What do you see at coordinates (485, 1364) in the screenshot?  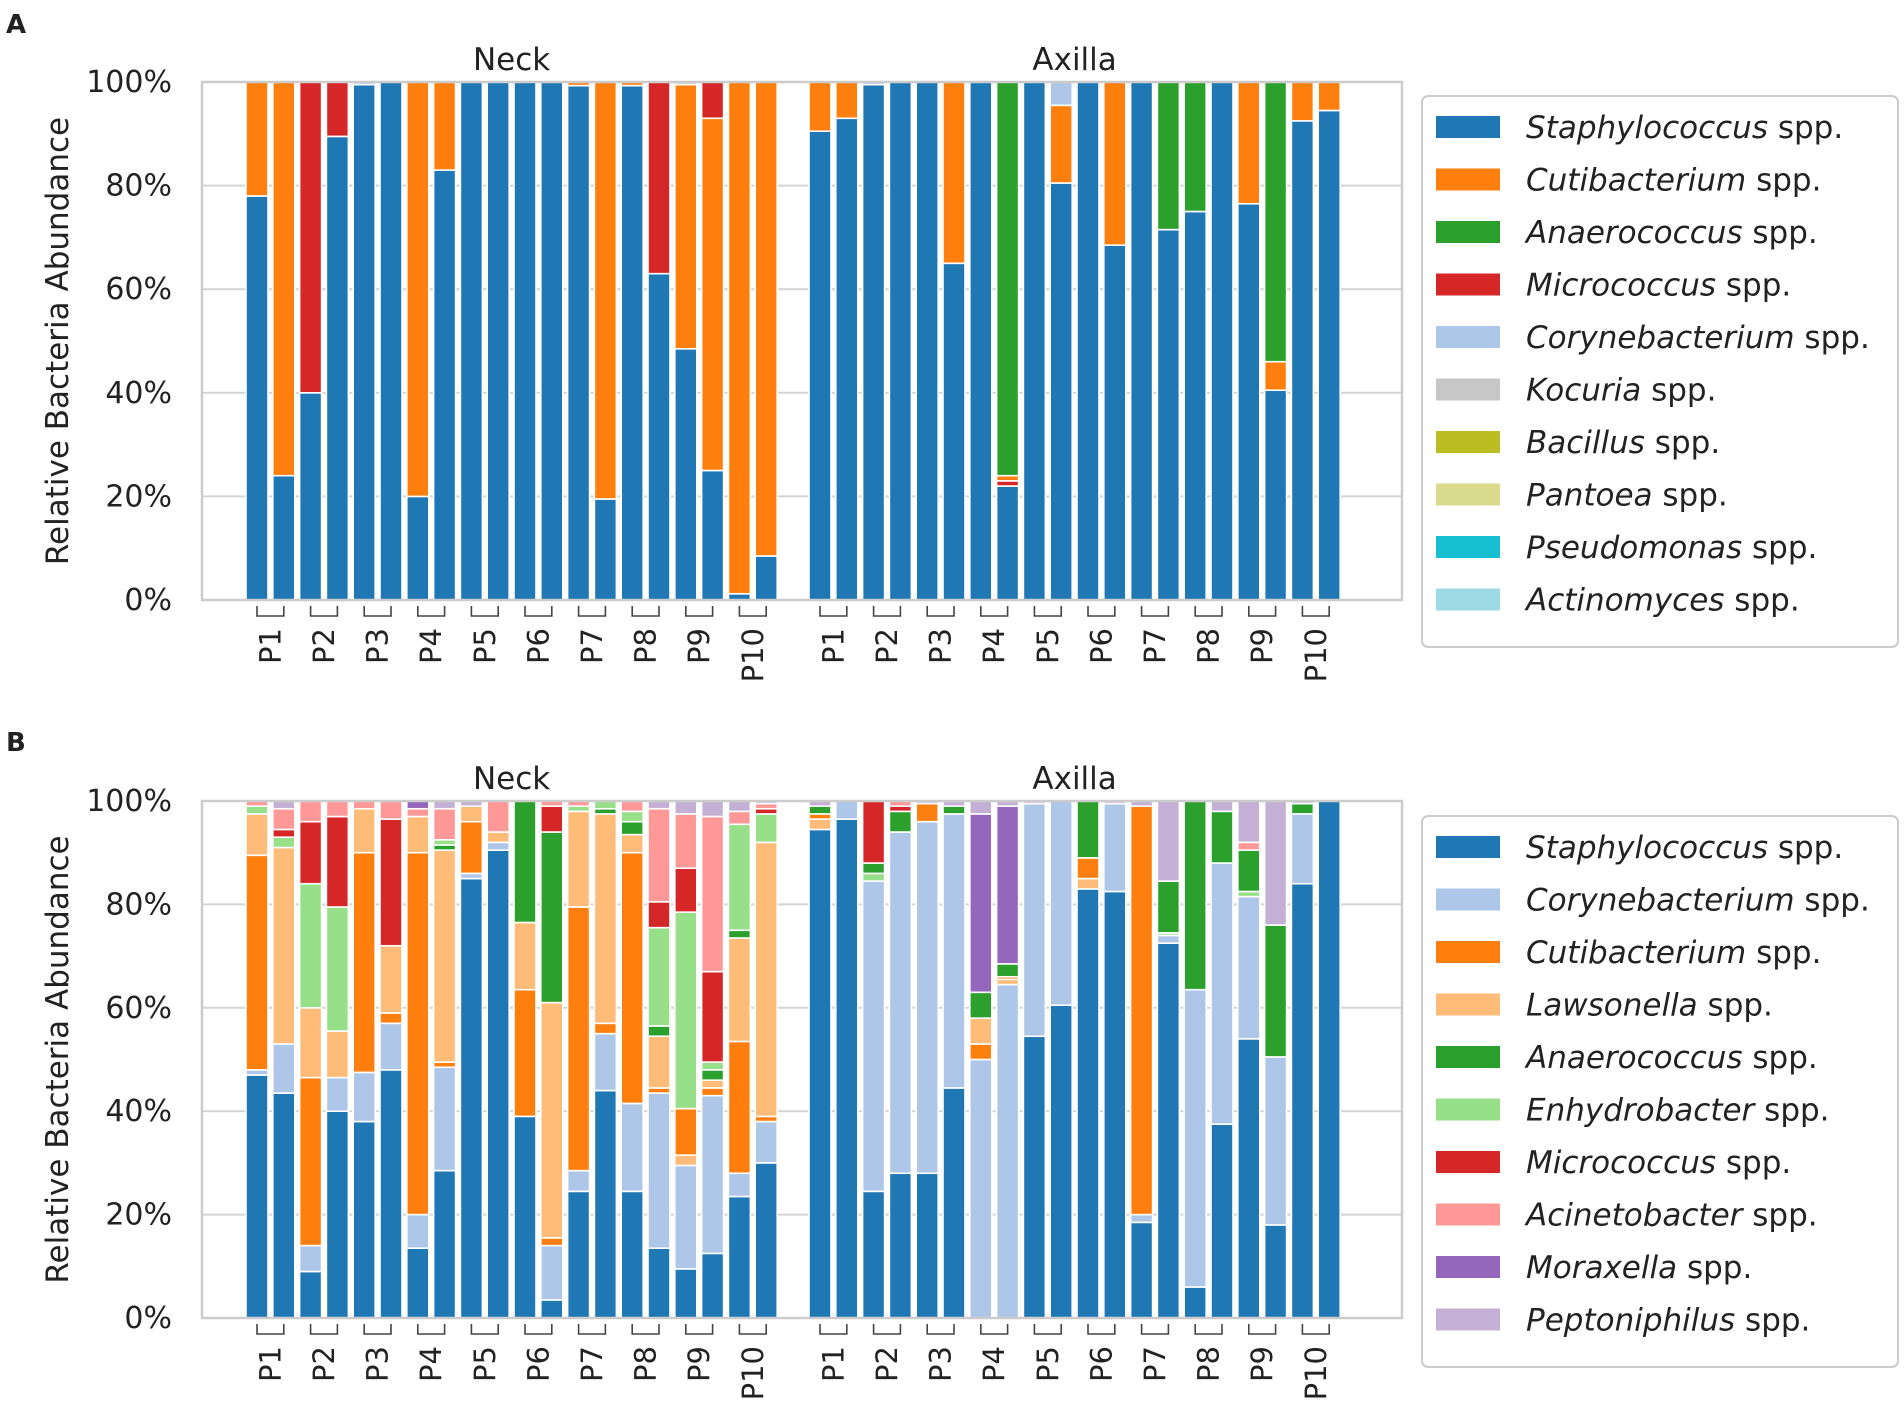 I see `x-tick-label: P5` at bounding box center [485, 1364].